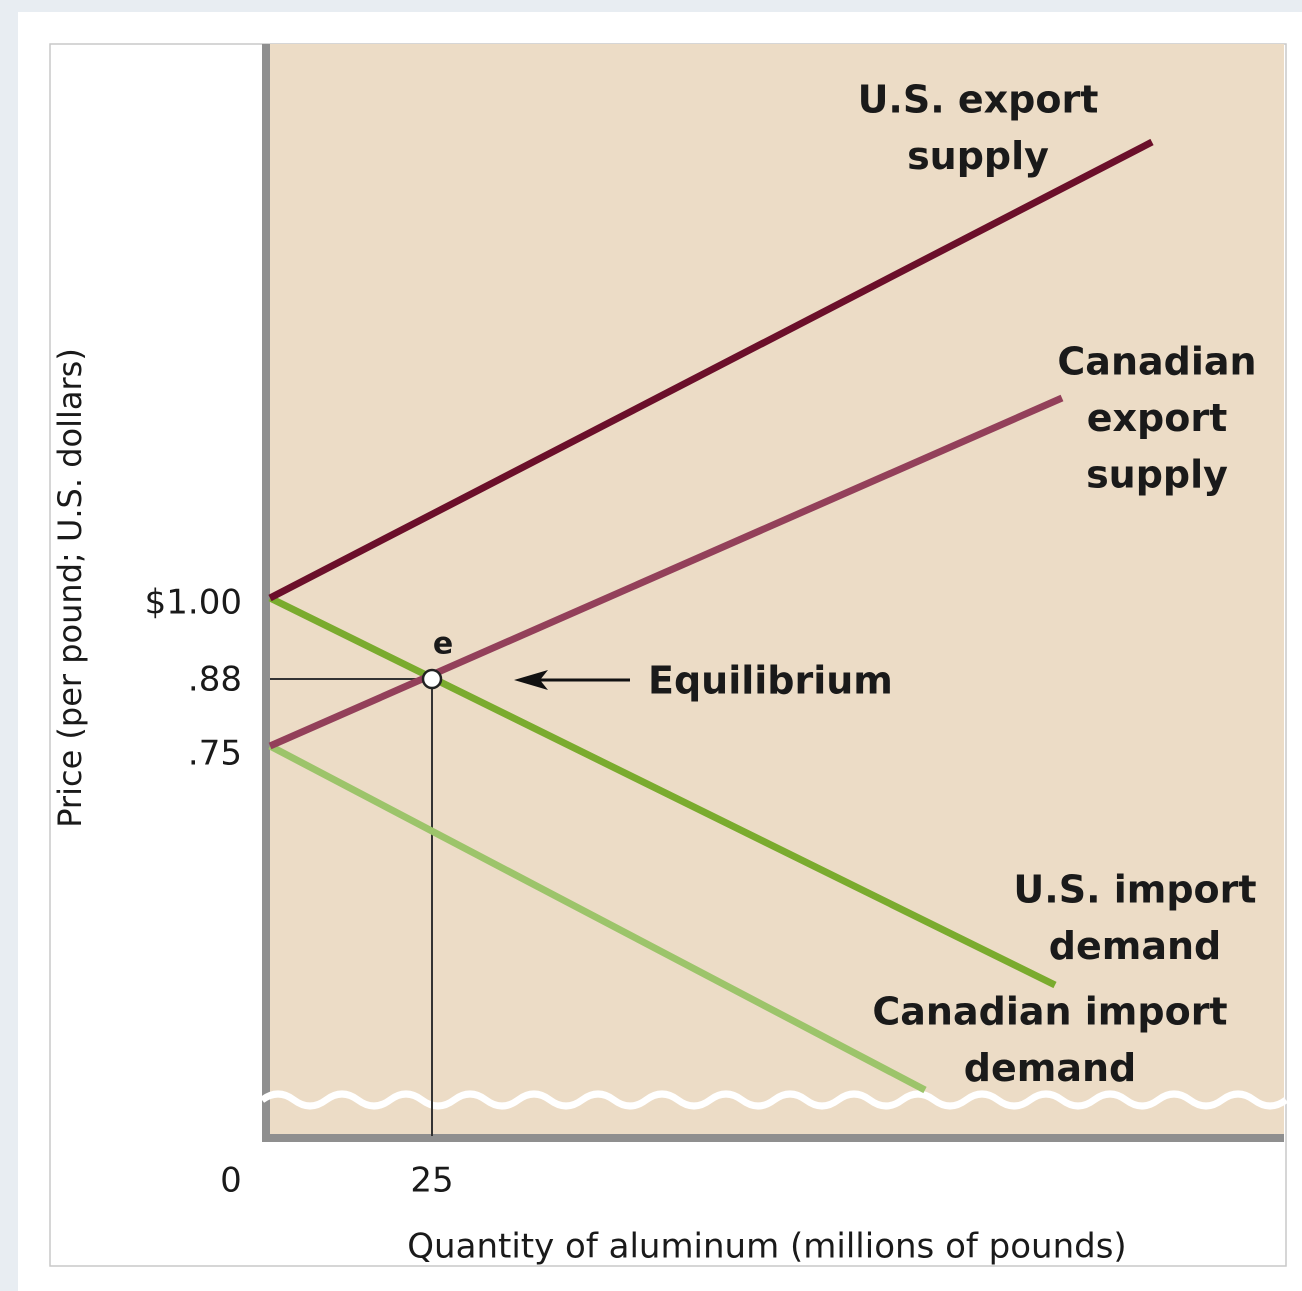 The image size is (1302, 1291). I want to click on curve-label: U.S. import, so click(1134, 890).